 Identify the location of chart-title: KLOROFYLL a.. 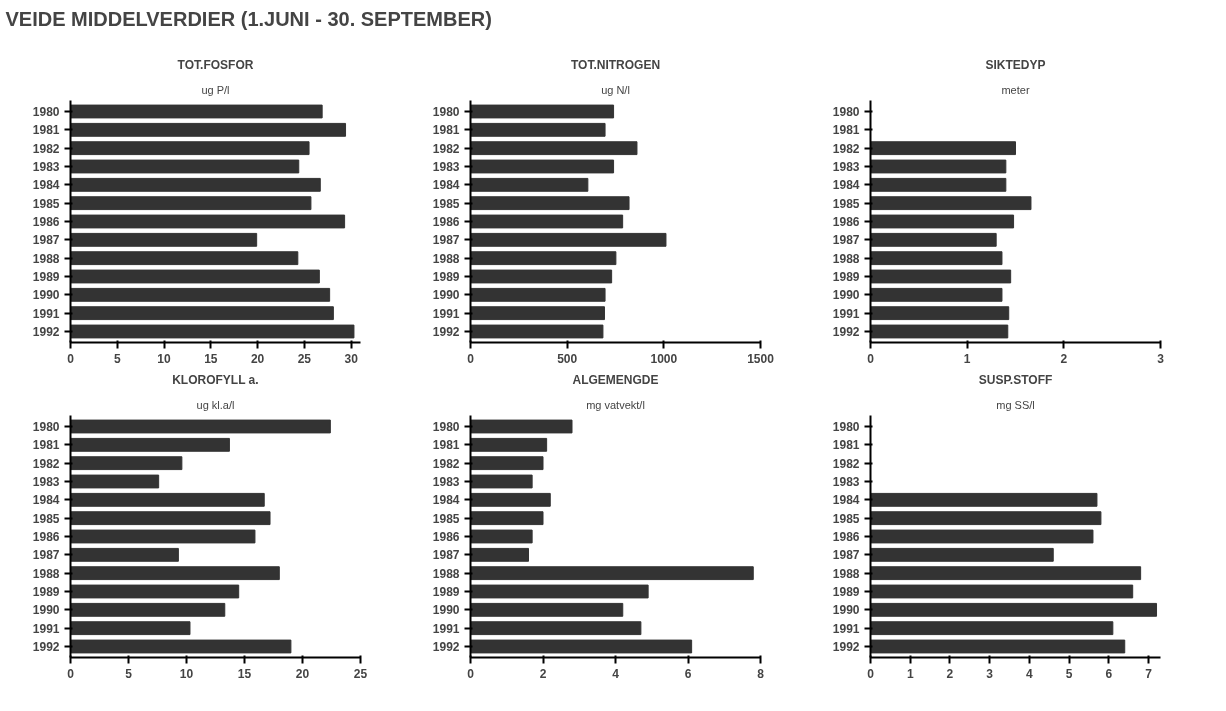
(215, 379).